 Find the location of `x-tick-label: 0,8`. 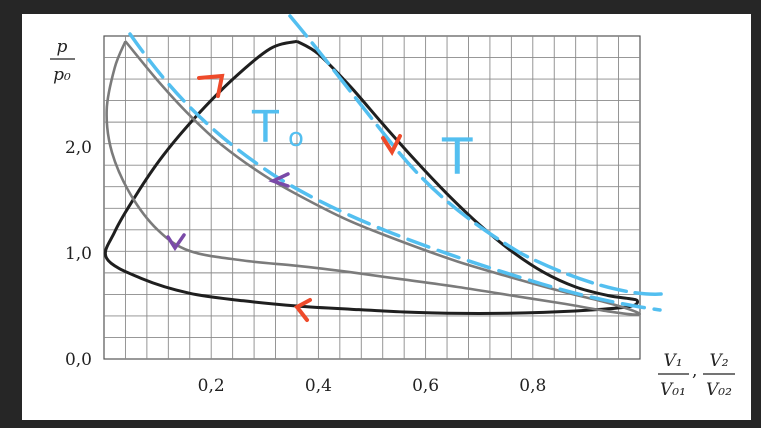

x-tick-label: 0,8 is located at coordinates (532, 386).